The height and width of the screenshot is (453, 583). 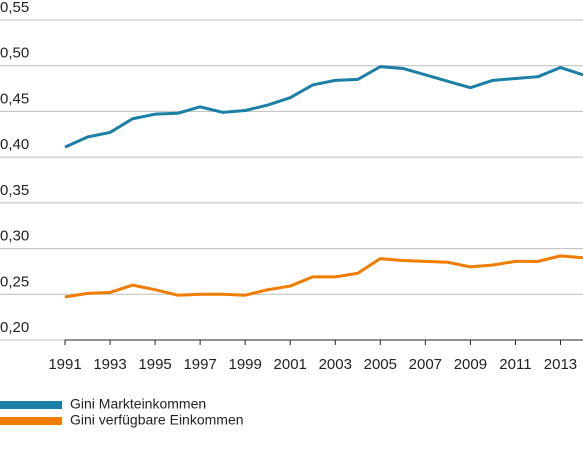 I want to click on x-tick-label: 2009, so click(x=470, y=364).